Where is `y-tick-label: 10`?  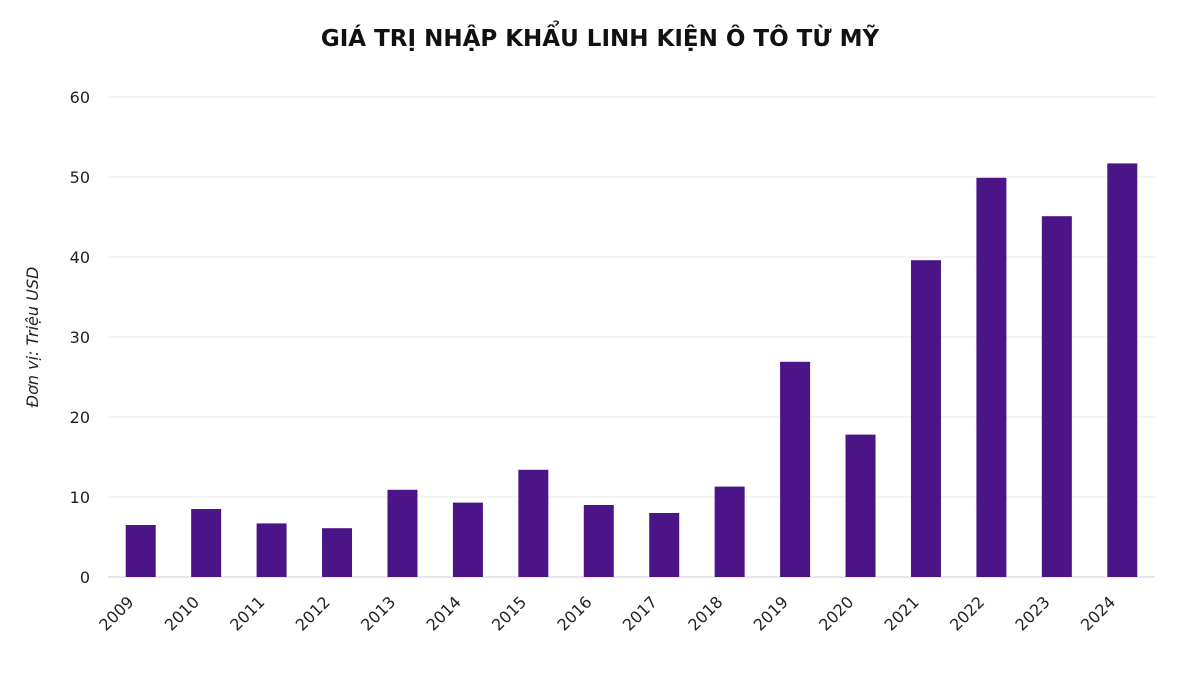
y-tick-label: 10 is located at coordinates (80, 497).